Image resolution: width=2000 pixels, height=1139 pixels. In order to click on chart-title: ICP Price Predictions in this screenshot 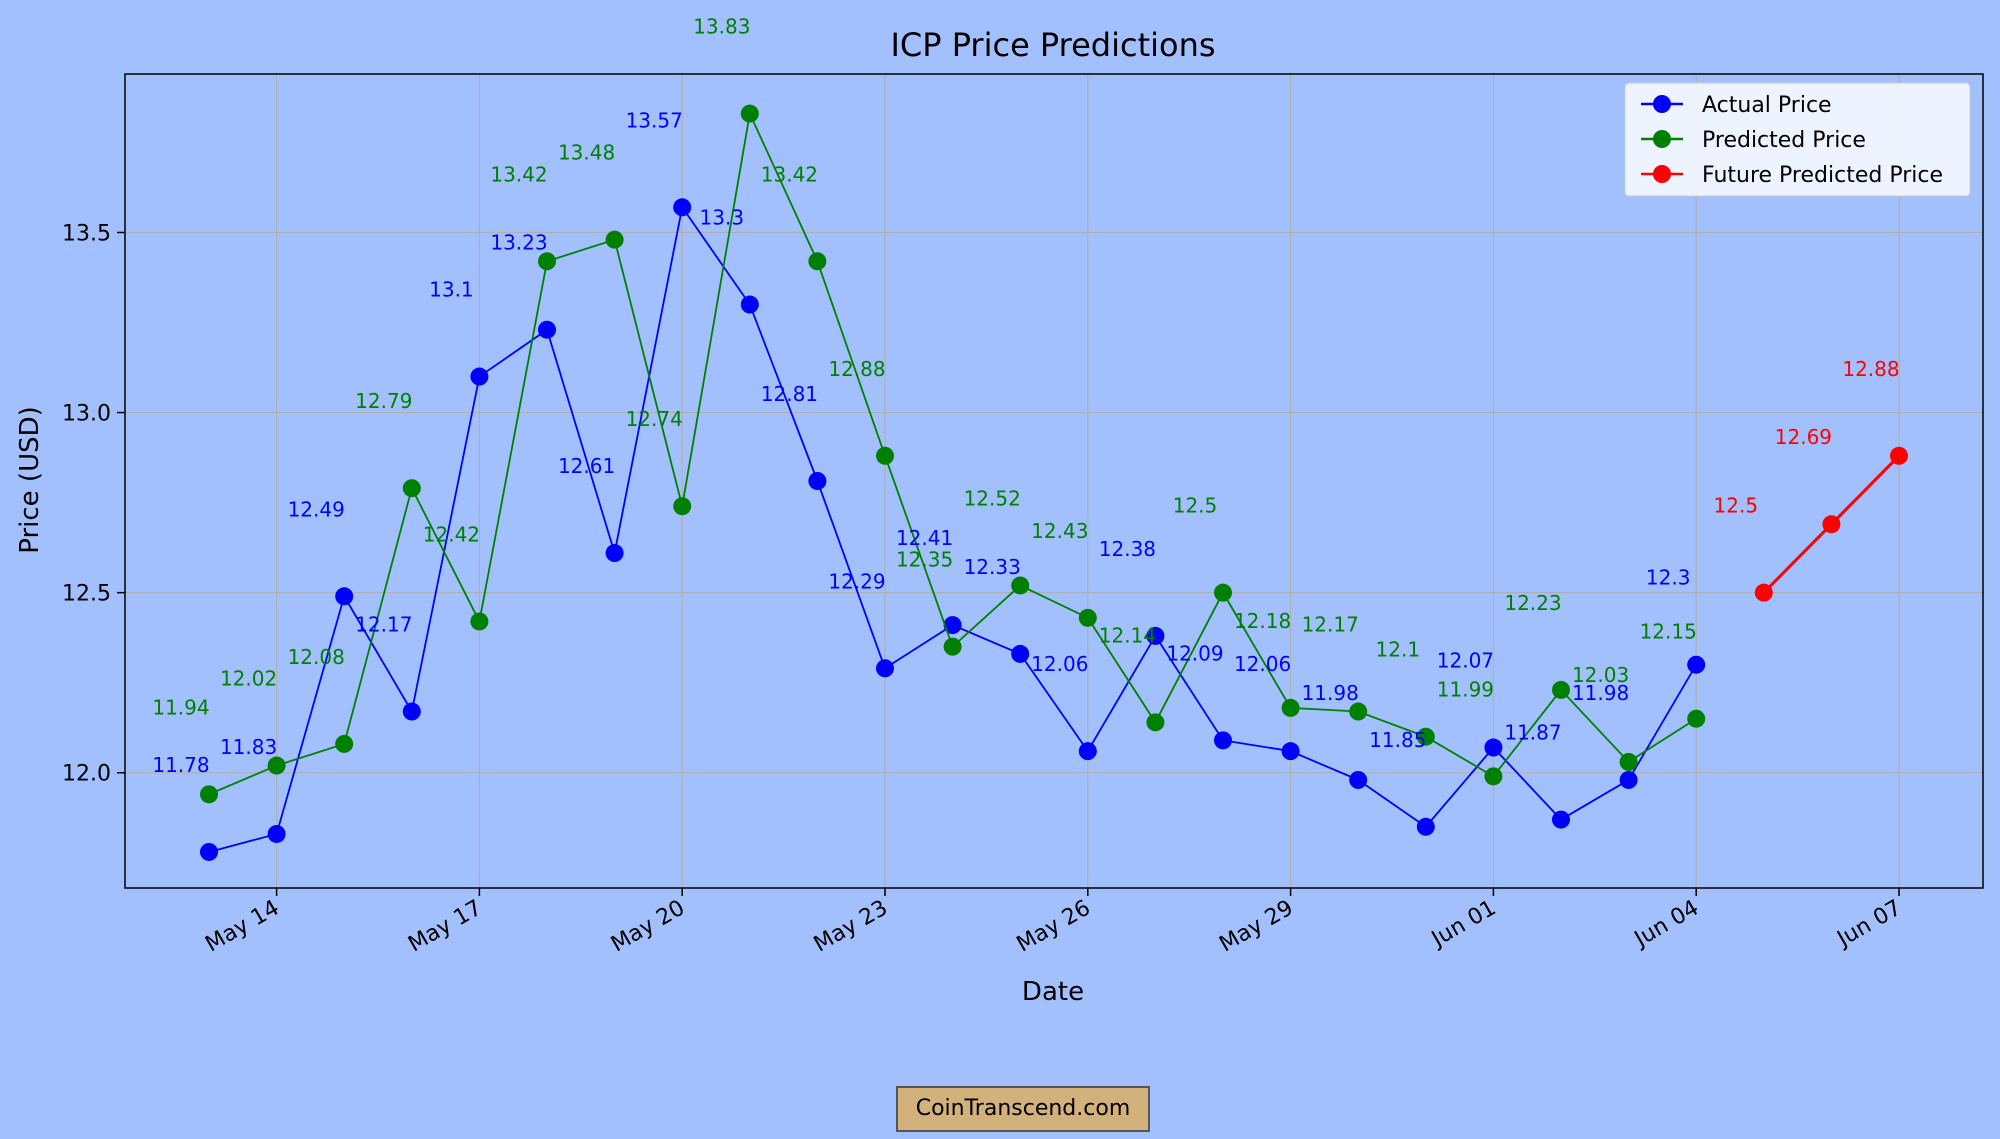, I will do `click(1052, 45)`.